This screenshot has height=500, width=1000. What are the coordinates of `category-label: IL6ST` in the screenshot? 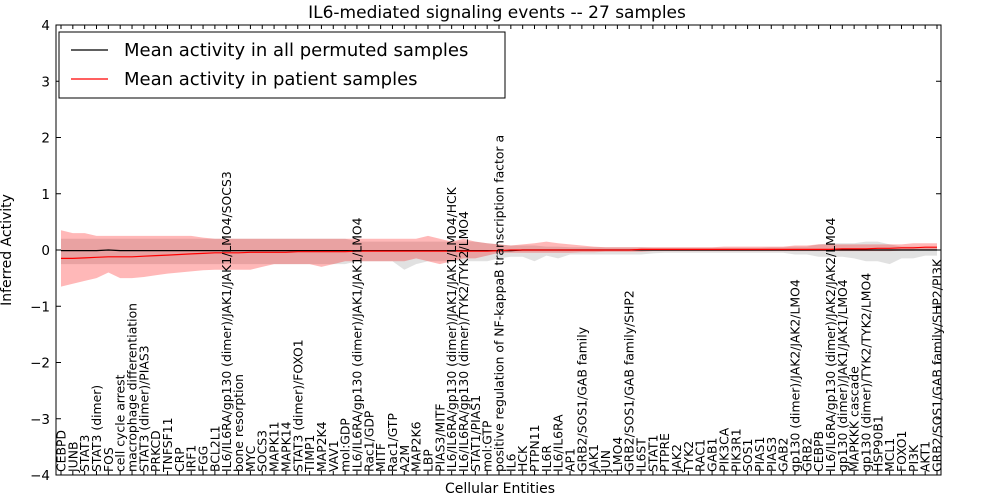 It's located at (641, 455).